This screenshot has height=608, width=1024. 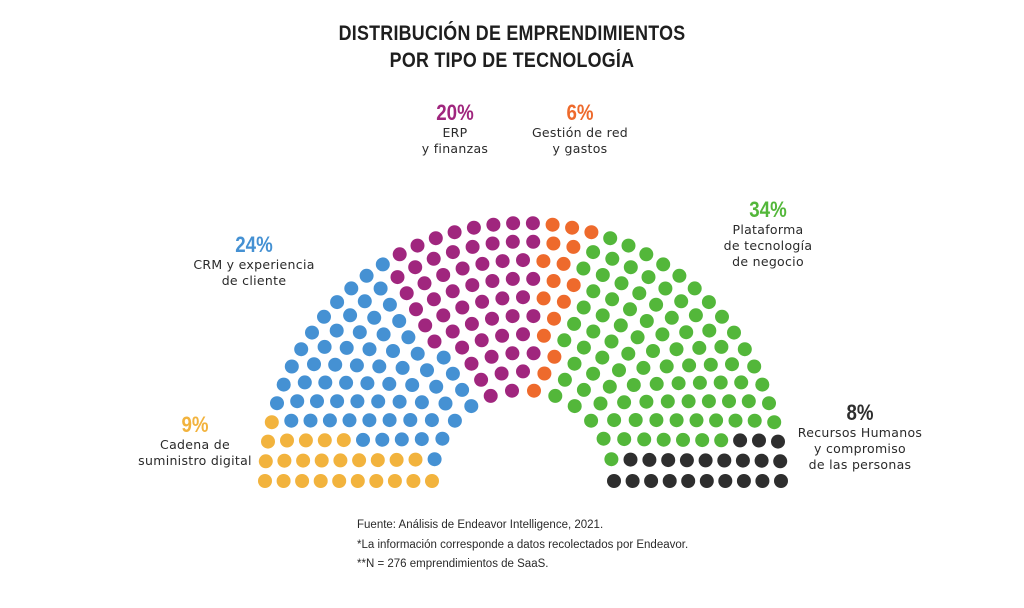 I want to click on percent-label: 6%, so click(x=580, y=112).